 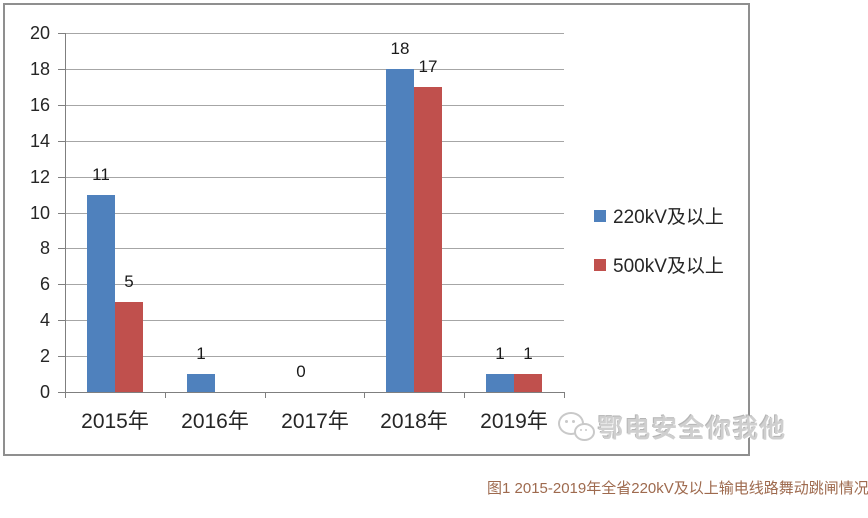 I want to click on y-axis-tick-label: 12, so click(x=39, y=177).